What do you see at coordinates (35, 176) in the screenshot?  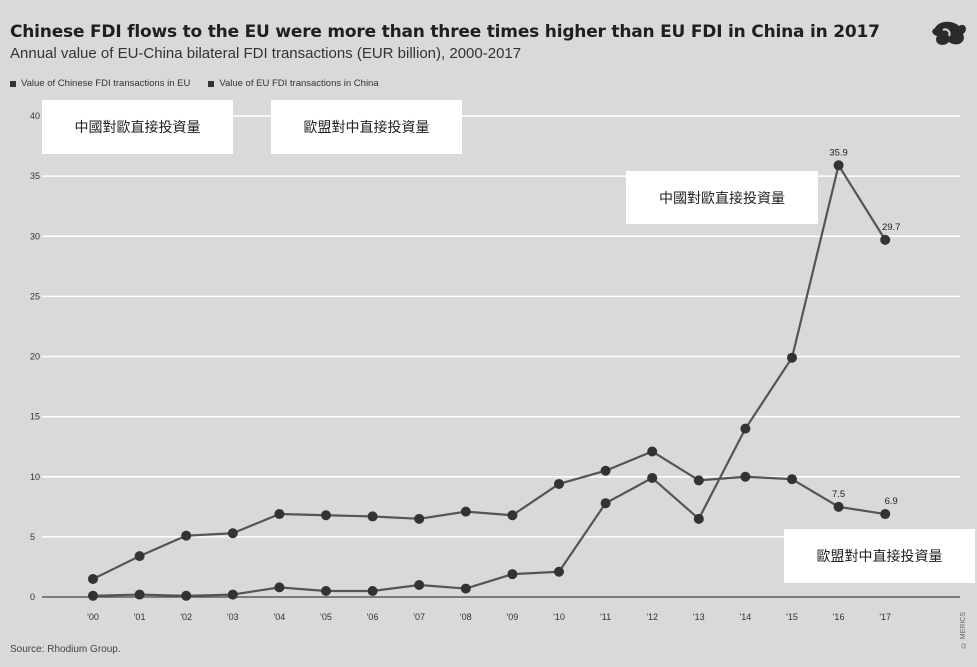 I see `y-tick-label: 35` at bounding box center [35, 176].